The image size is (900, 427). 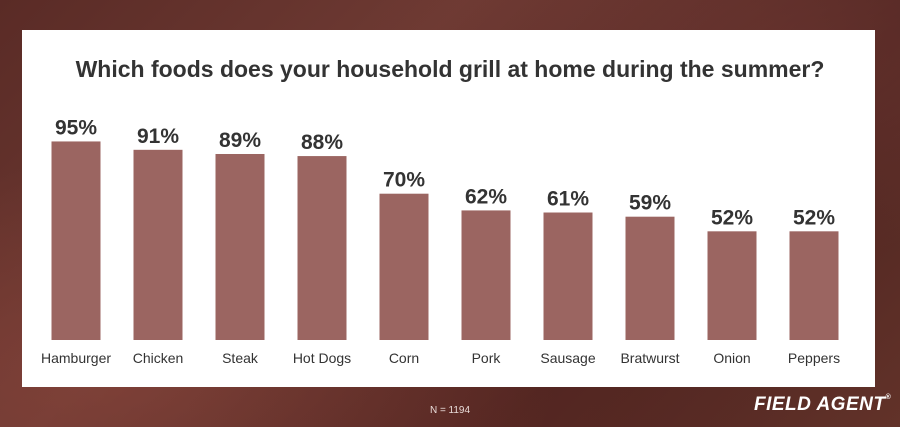 What do you see at coordinates (158, 358) in the screenshot?
I see `category-label: Chicken` at bounding box center [158, 358].